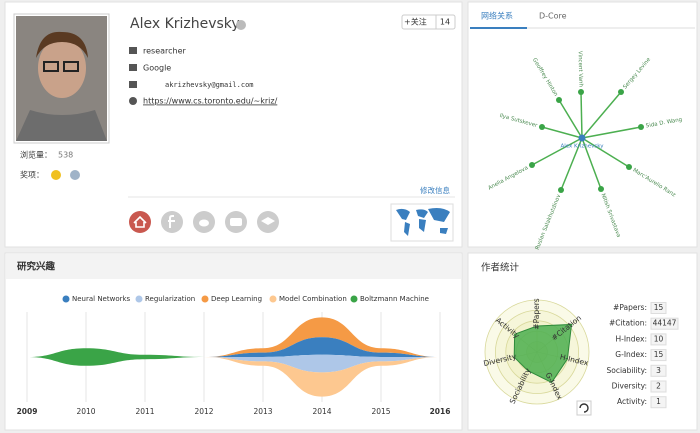  I want to click on tab-active: 网络关系, so click(497, 16).